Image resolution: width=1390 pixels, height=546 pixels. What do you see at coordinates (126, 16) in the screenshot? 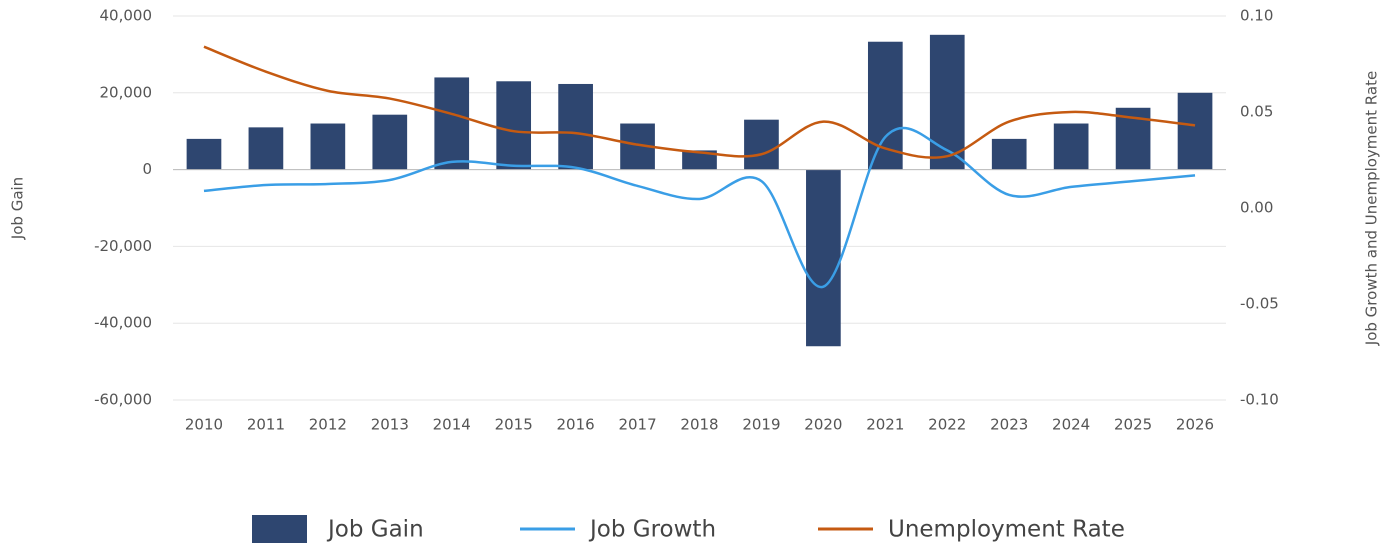
I see `y-tick-label: 40,000` at bounding box center [126, 16].